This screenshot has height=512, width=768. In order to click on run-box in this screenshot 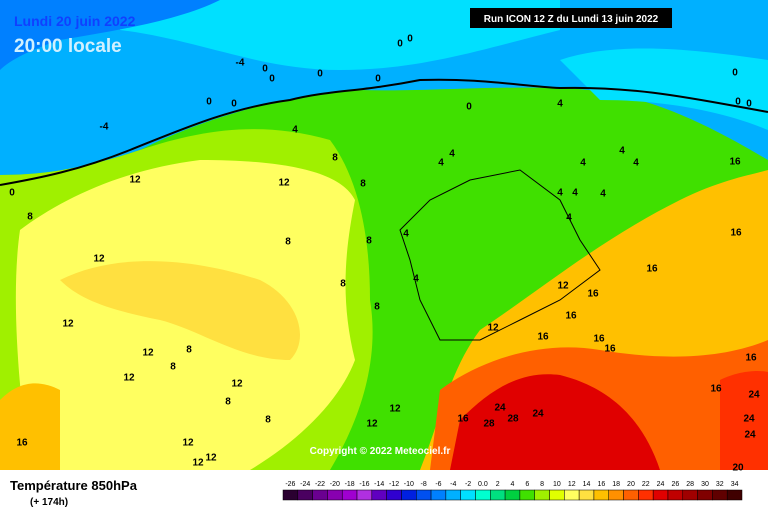, I will do `click(571, 18)`.